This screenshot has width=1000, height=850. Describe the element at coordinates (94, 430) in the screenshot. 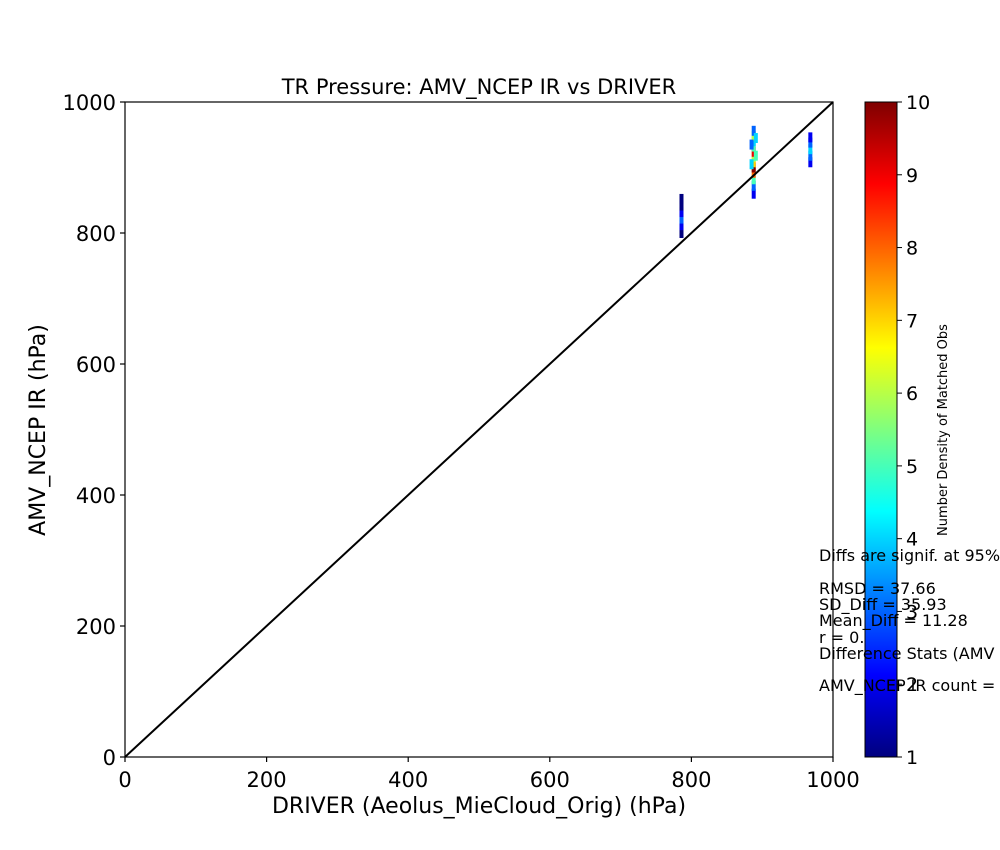

I see `y-axis-ticks: 0 200 400 600 800 1000` at that location.